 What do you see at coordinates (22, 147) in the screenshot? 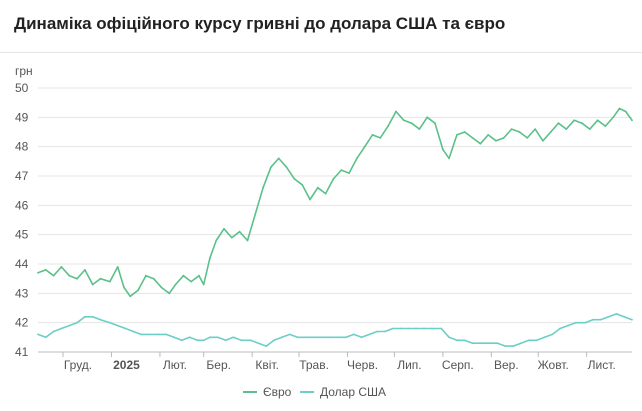
I see `y-tick-label: 48` at bounding box center [22, 147].